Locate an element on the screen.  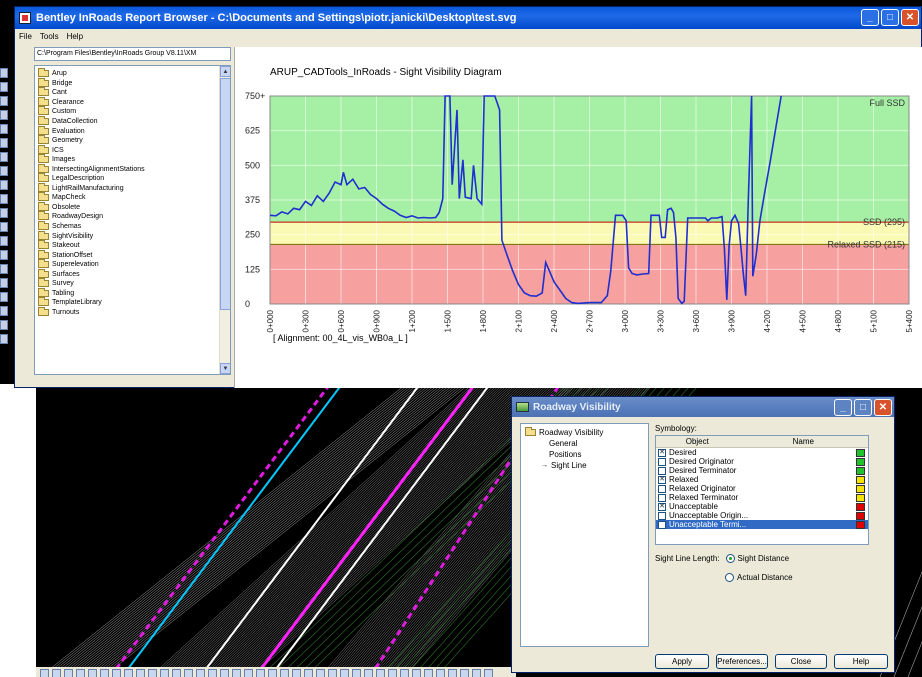
folder-item: Survey is located at coordinates (134, 283).